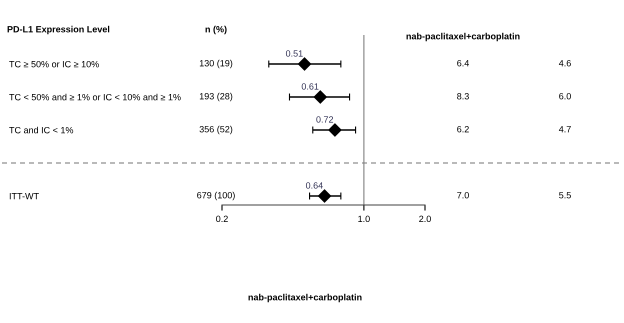 The width and height of the screenshot is (624, 323). Describe the element at coordinates (463, 129) in the screenshot. I see `text: 6.2` at that location.